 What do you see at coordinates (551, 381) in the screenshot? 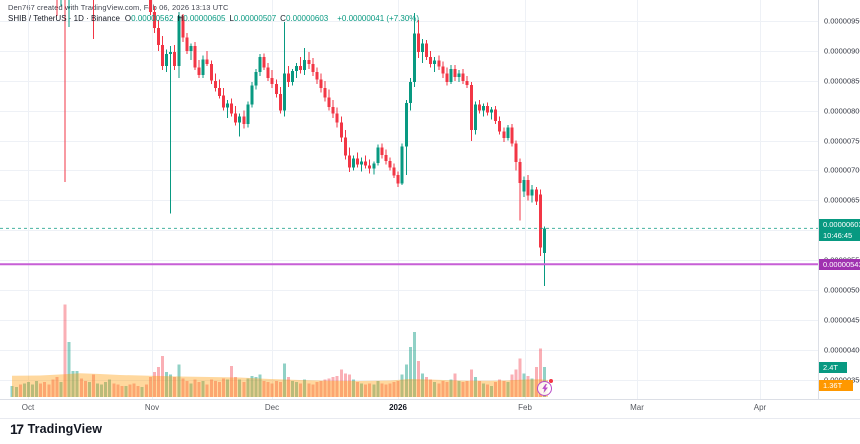
I see `notification-dot` at bounding box center [551, 381].